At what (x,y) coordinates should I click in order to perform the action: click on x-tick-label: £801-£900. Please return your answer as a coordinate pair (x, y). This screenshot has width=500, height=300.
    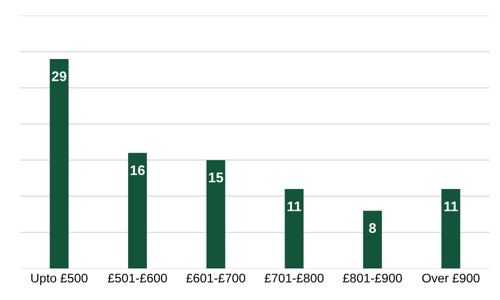
    Looking at the image, I should click on (372, 278).